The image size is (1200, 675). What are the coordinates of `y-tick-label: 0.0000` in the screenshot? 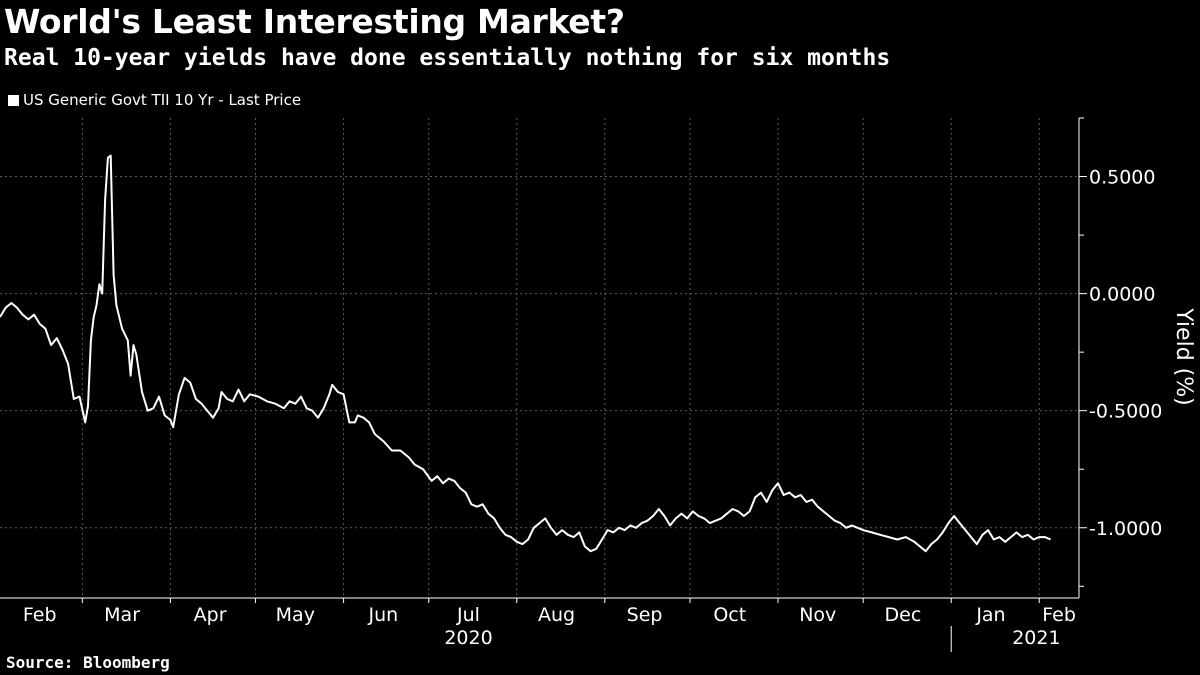 It's located at (1122, 295).